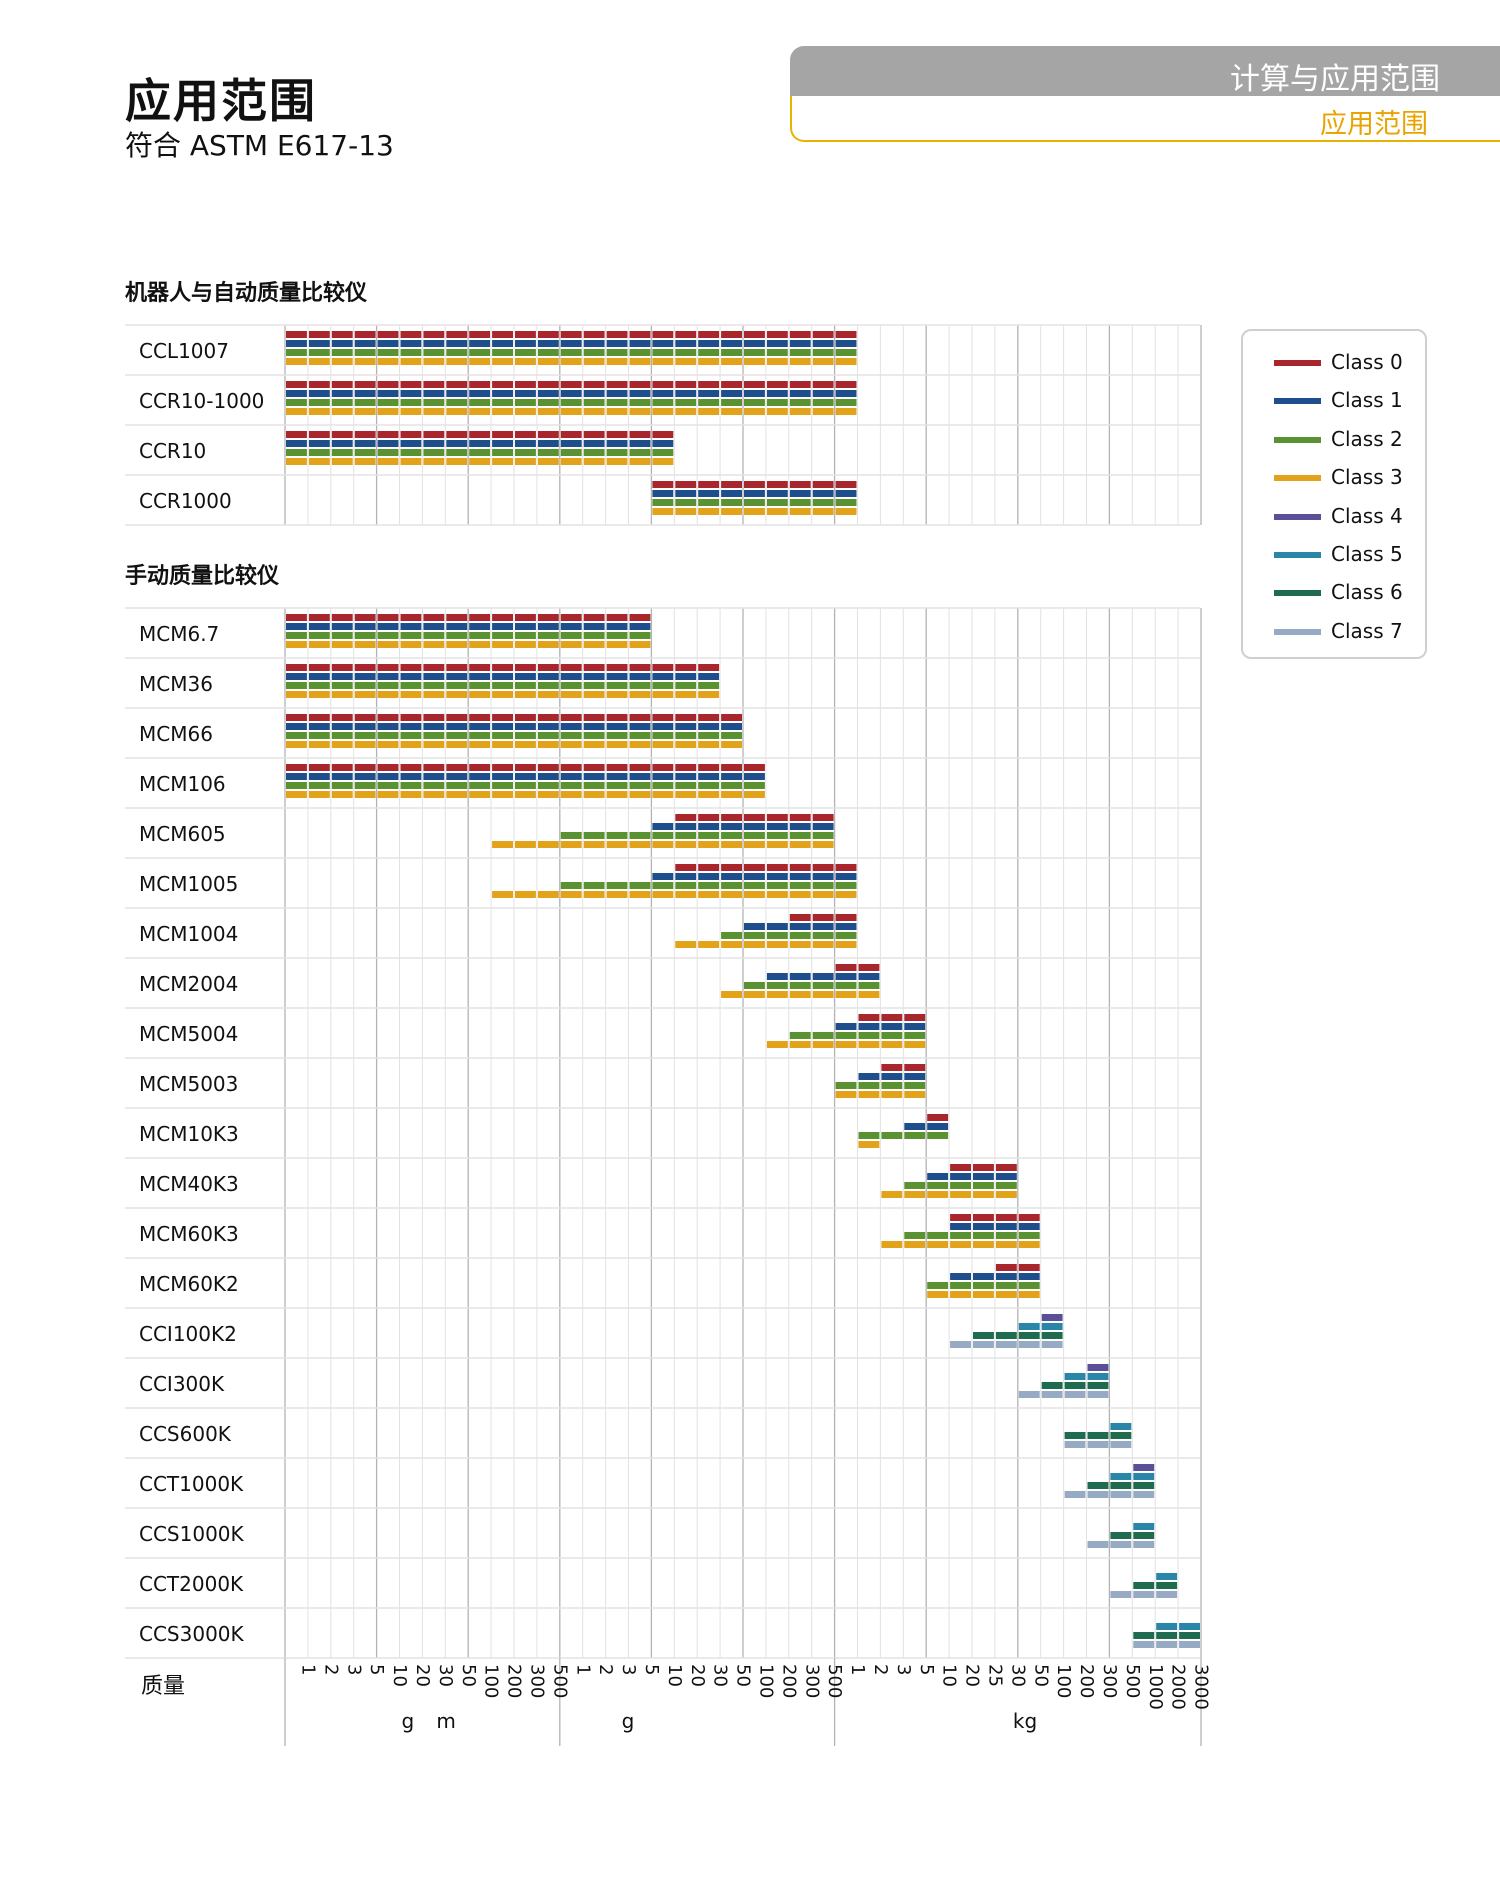 This screenshot has height=1900, width=1500. What do you see at coordinates (1367, 515) in the screenshot?
I see `legend-label: Class 4` at bounding box center [1367, 515].